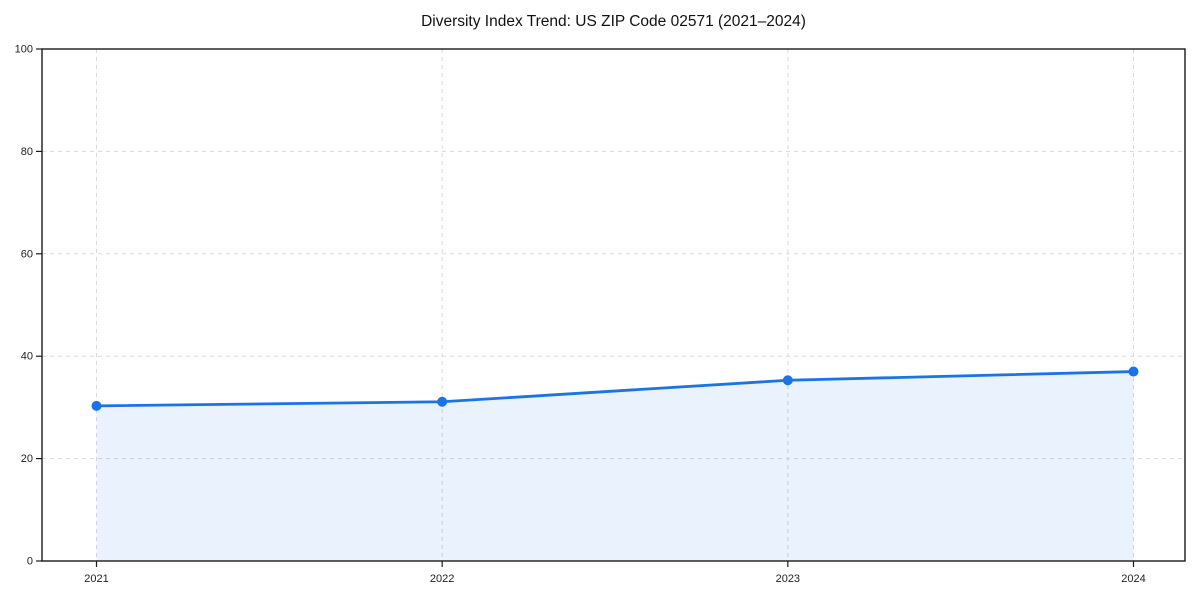  What do you see at coordinates (96, 579) in the screenshot?
I see `x-axis-tick-label: 2021` at bounding box center [96, 579].